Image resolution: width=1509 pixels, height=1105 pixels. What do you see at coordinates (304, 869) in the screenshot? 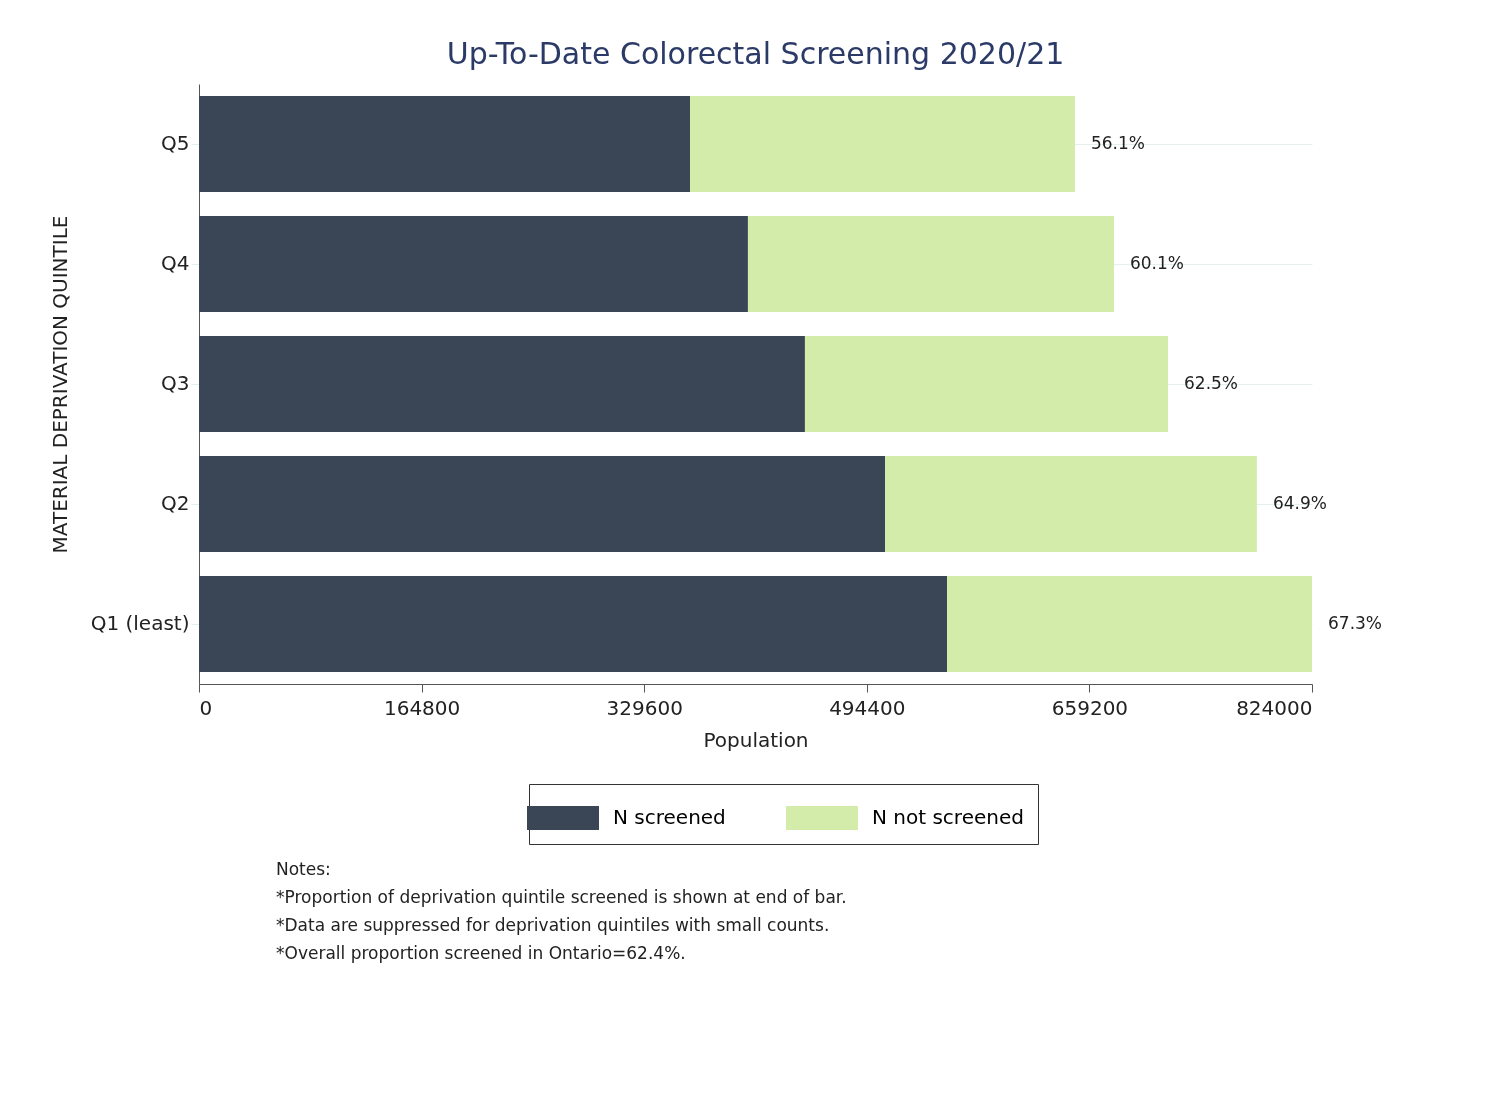
I see `text: Notes:` at bounding box center [304, 869].